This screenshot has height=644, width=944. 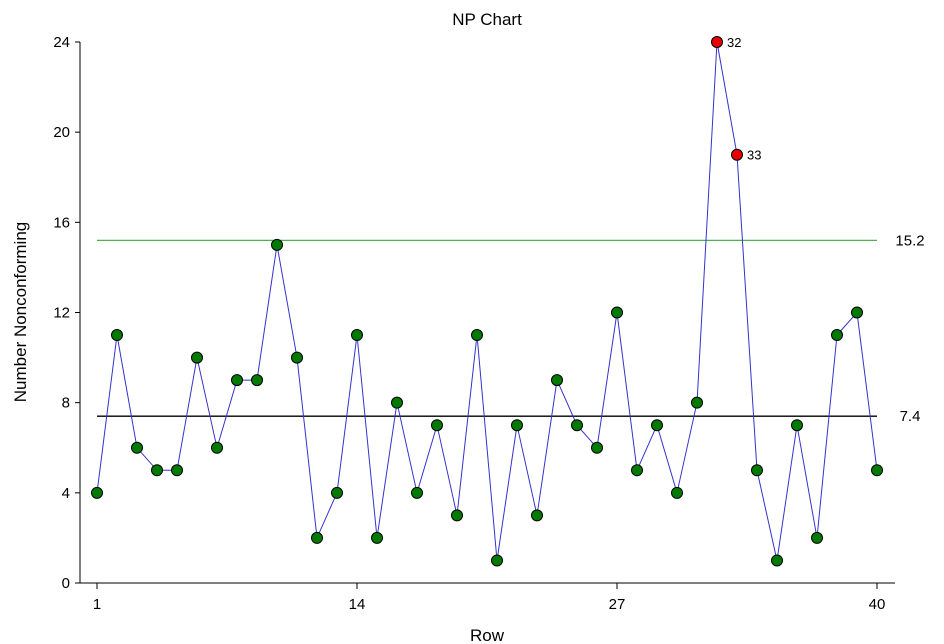 I want to click on y-ticks: 0 4 8 12 16 20 24, so click(x=66, y=313).